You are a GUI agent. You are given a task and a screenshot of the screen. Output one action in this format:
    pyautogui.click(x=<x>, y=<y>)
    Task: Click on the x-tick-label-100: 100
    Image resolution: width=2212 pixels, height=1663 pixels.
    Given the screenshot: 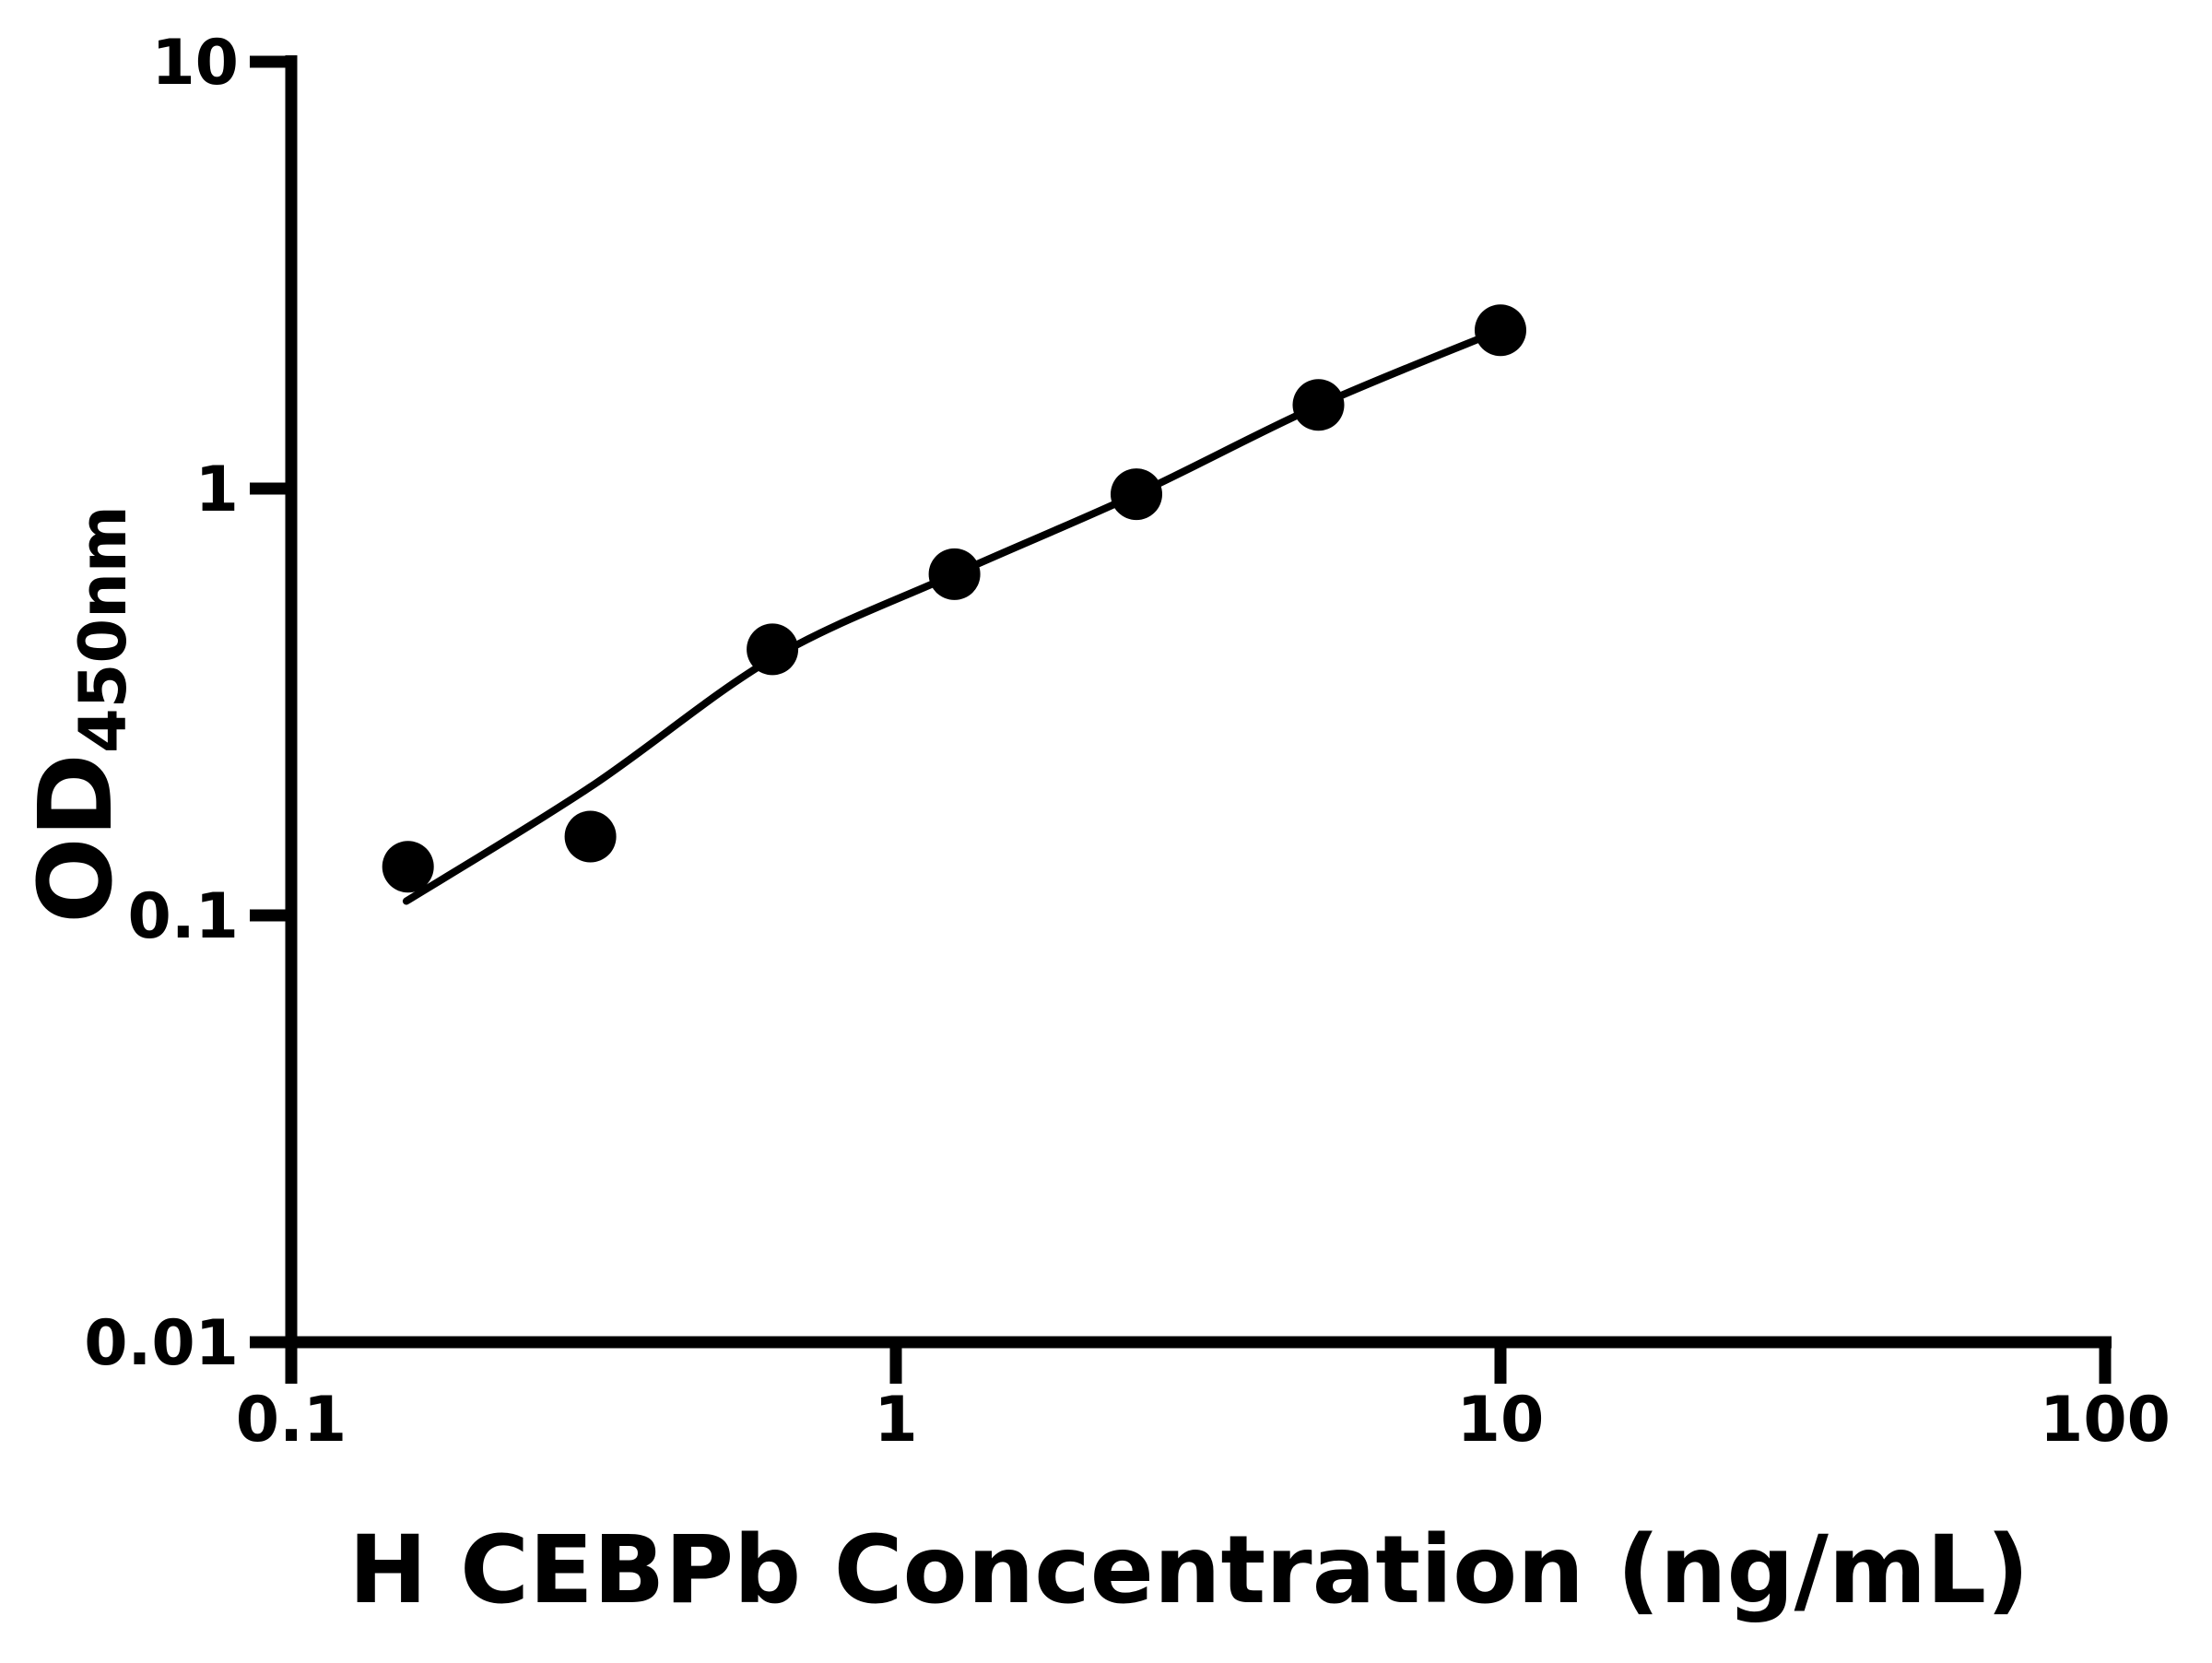 What is the action you would take?
    pyautogui.click(x=2105, y=1420)
    